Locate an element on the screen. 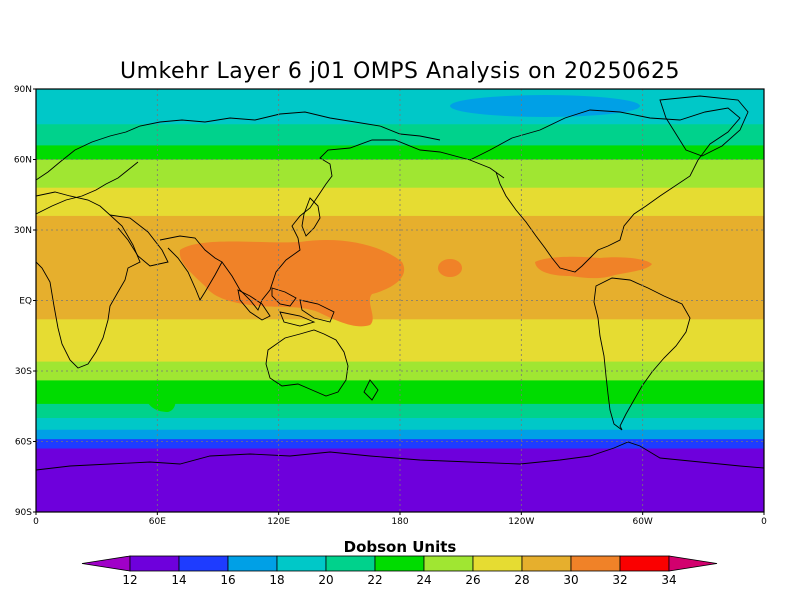  colorbar-label: 12 is located at coordinates (129, 580).